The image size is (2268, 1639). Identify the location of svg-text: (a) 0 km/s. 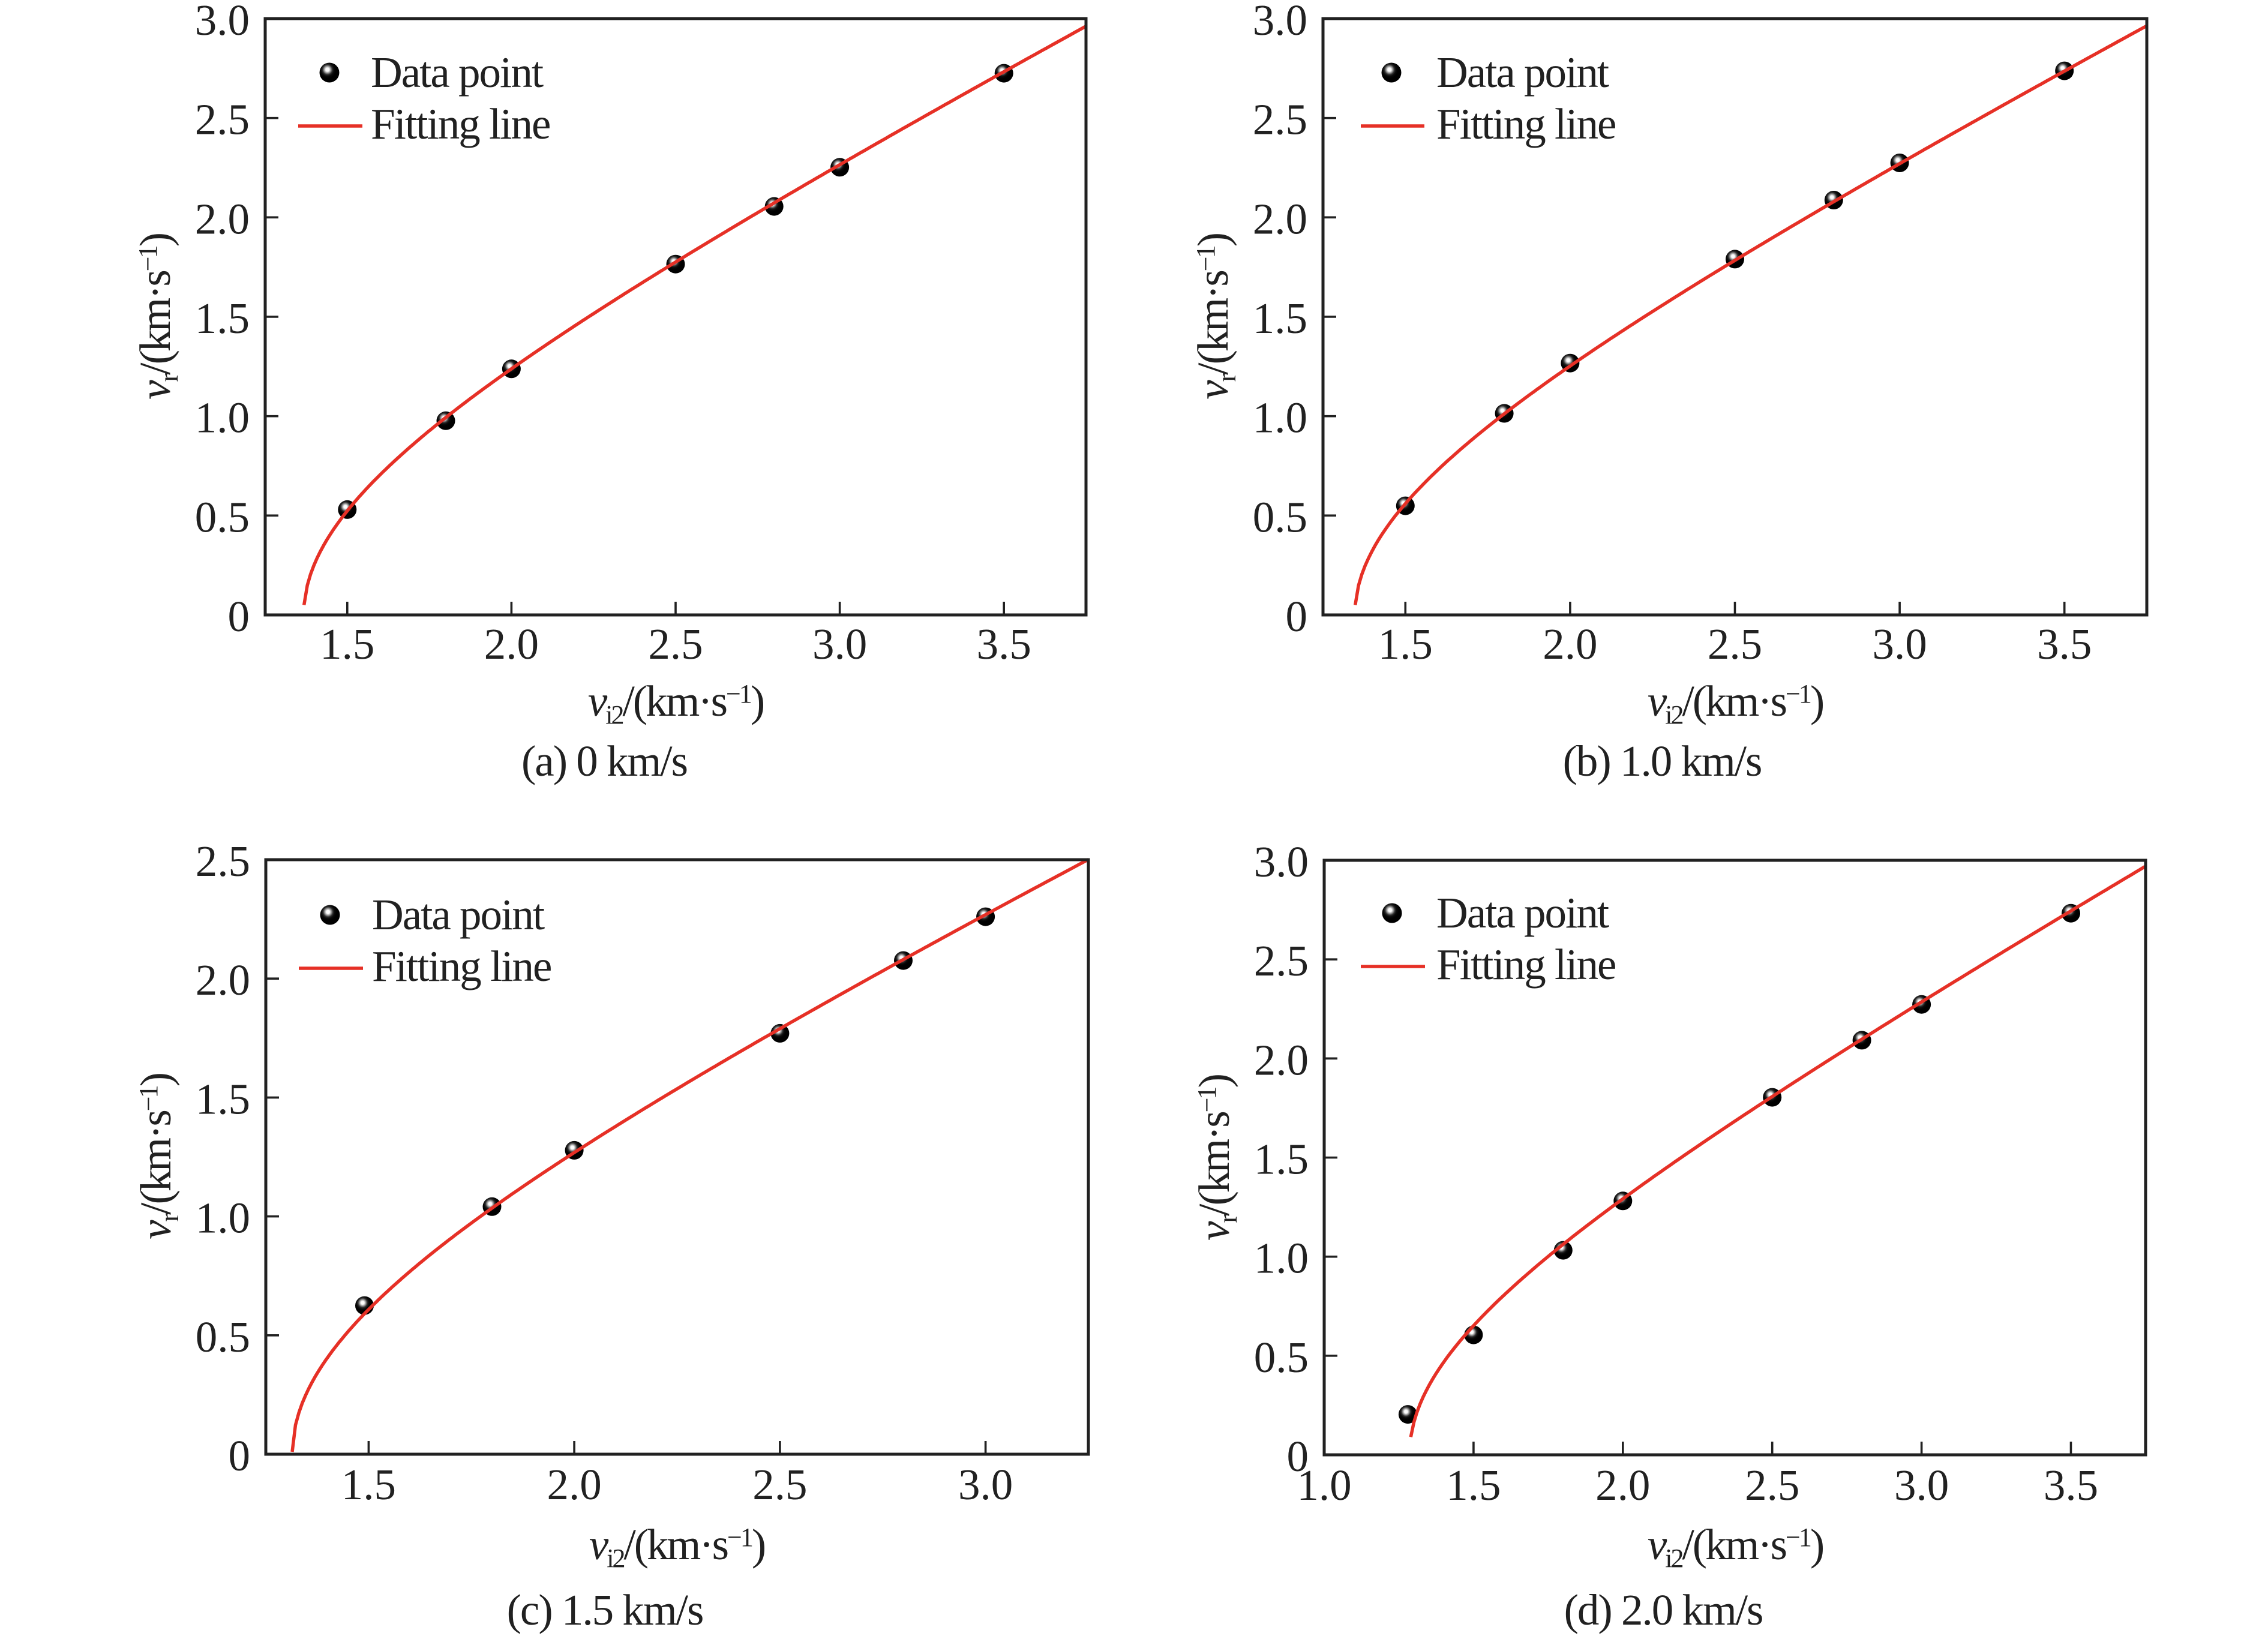
(604, 761).